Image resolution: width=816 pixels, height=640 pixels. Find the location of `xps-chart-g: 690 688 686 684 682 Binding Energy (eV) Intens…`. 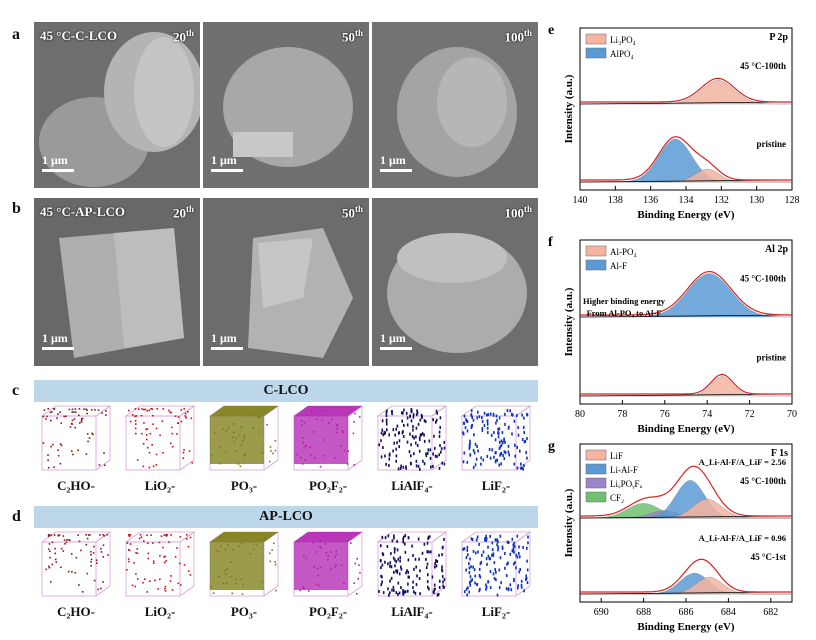

xps-chart-g: 690 688 686 684 682 Binding Energy (eV) Intens… is located at coordinates (670, 536).